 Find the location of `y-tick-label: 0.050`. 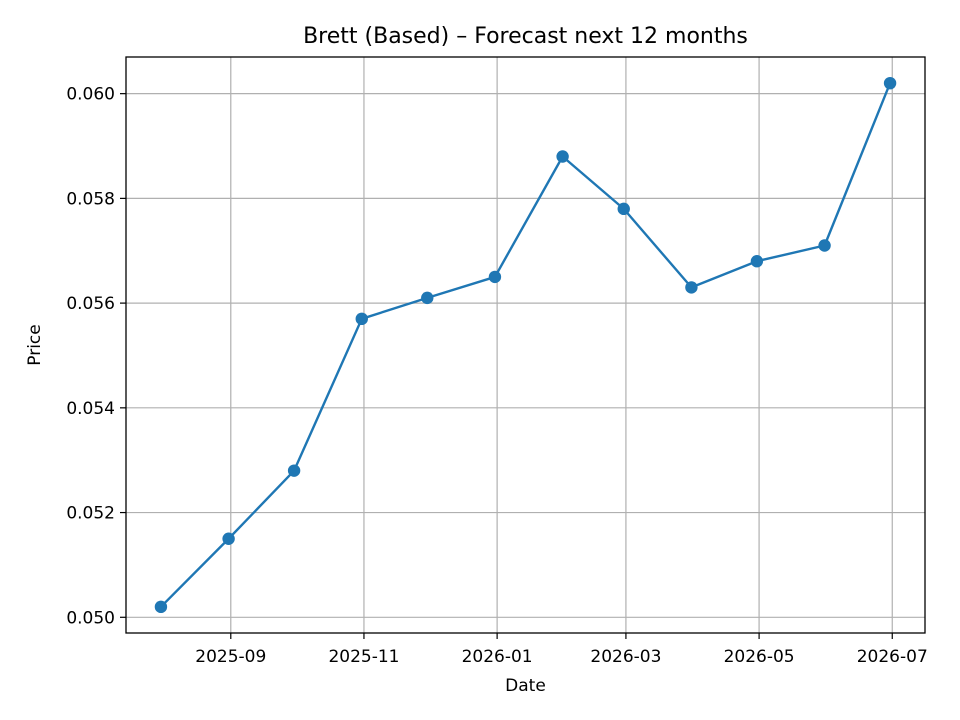

y-tick-label: 0.050 is located at coordinates (90, 618).